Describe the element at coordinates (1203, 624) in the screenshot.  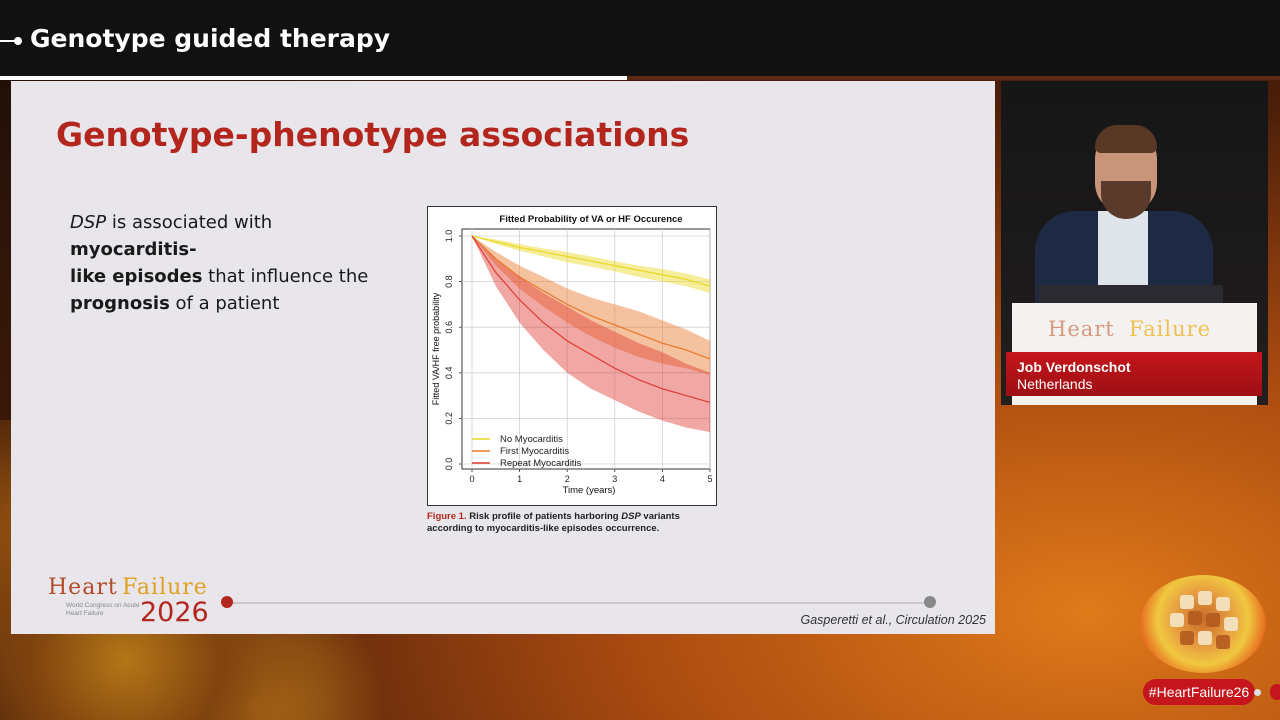
I see `congress-emblem-icon` at that location.